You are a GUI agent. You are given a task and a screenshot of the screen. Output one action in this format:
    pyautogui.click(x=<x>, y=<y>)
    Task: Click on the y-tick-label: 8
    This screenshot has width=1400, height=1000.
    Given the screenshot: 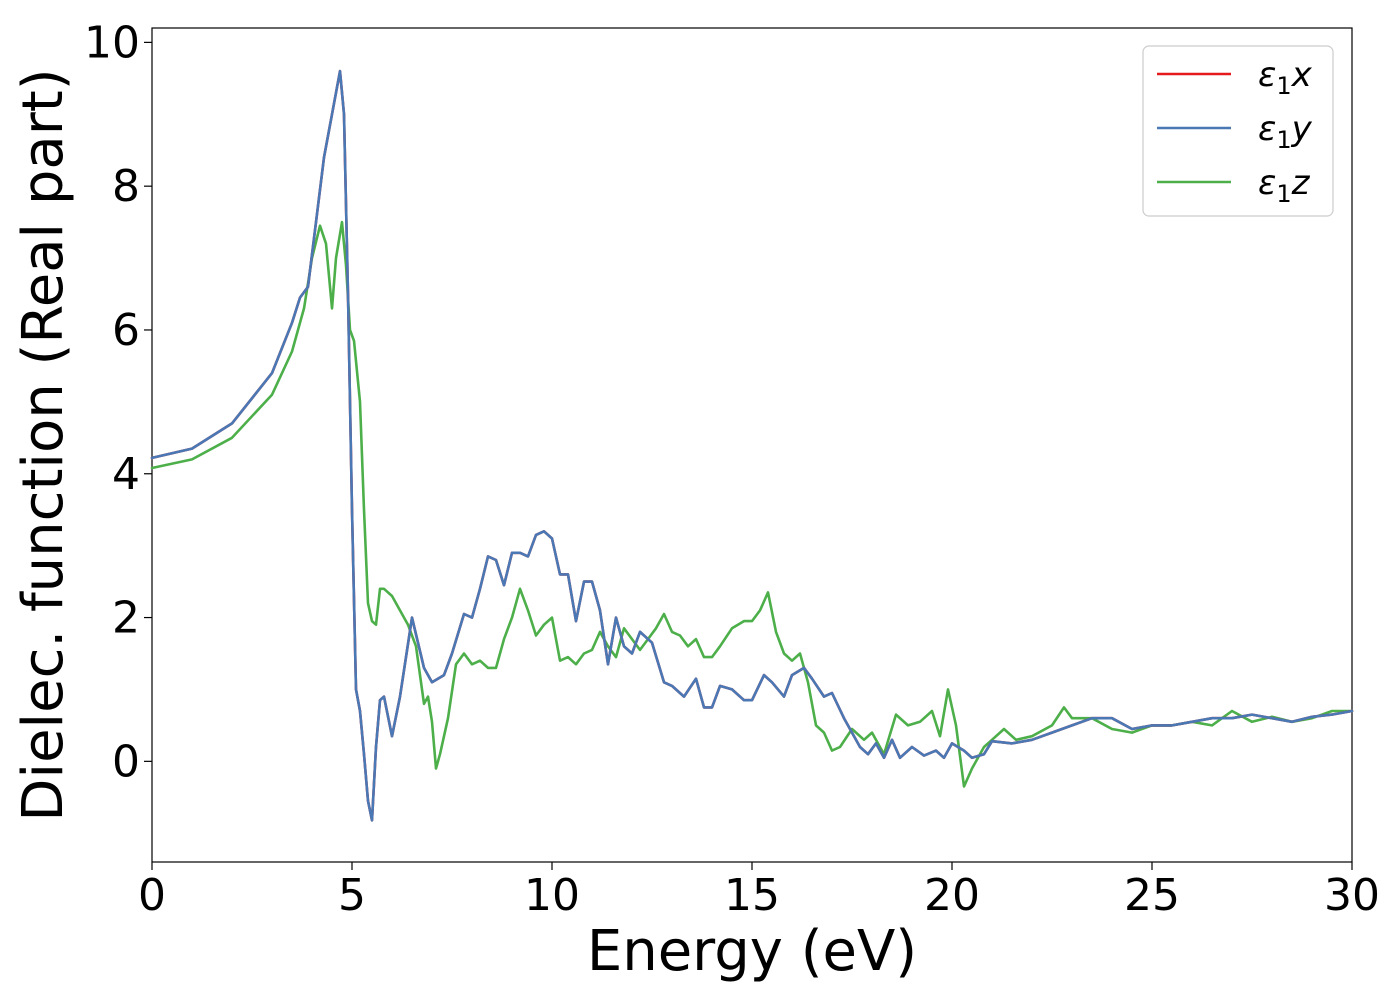 What is the action you would take?
    pyautogui.click(x=126, y=186)
    